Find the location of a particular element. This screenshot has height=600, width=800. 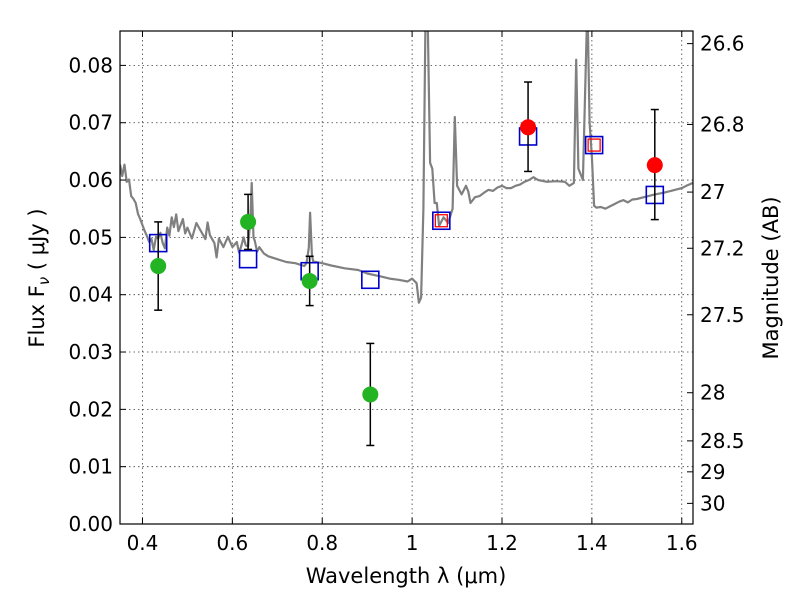

y2-tick-label: 27.2 is located at coordinates (722, 248).